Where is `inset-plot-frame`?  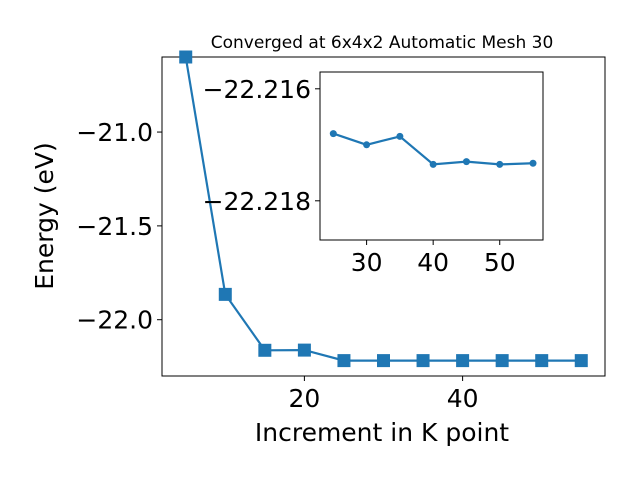 inset-plot-frame is located at coordinates (431, 156).